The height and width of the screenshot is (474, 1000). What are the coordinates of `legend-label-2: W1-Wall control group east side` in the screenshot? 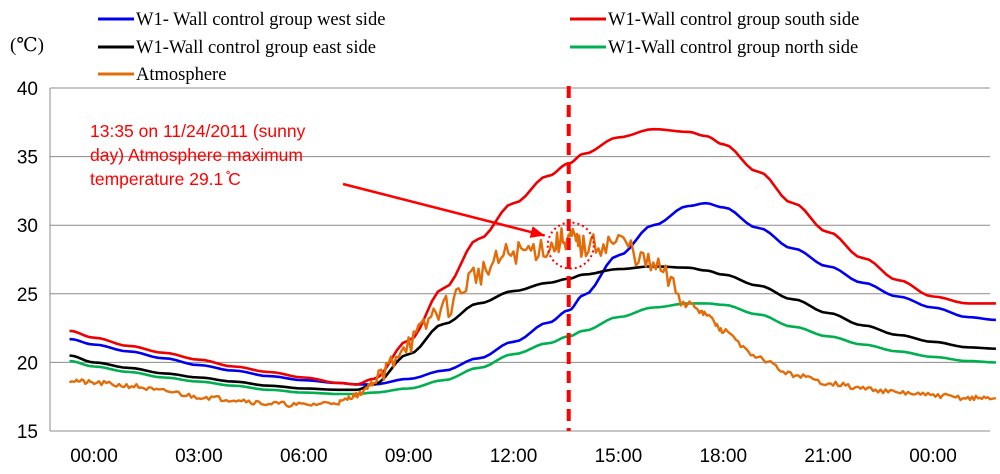 It's located at (256, 48).